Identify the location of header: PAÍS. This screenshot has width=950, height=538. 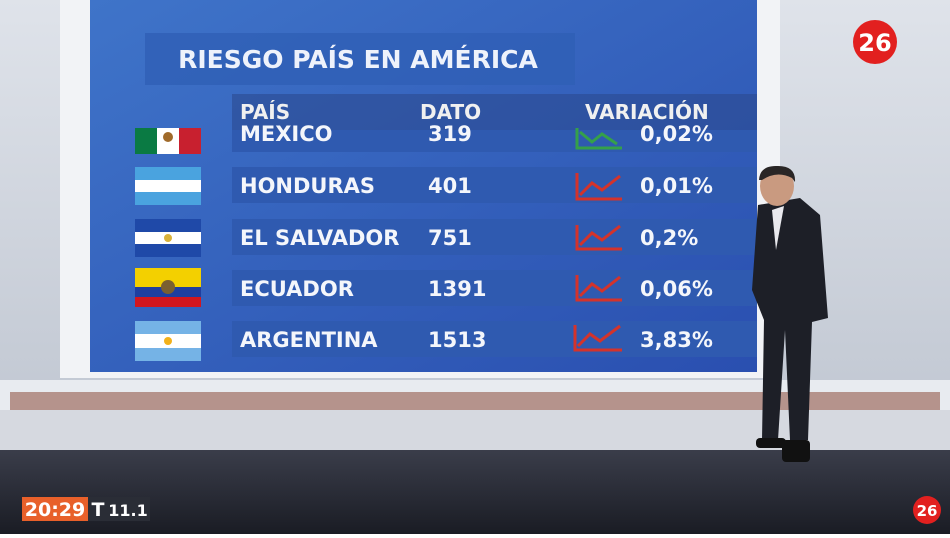
(265, 112).